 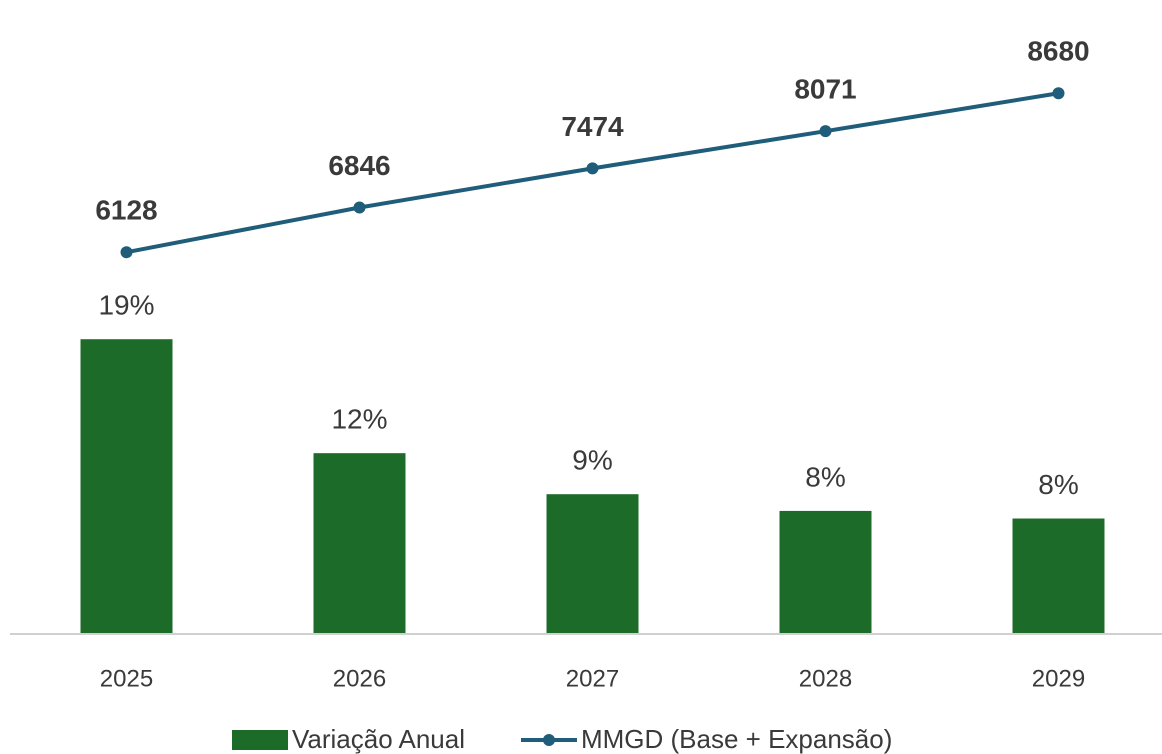 What do you see at coordinates (126, 305) in the screenshot?
I see `bar-value-label: 19%` at bounding box center [126, 305].